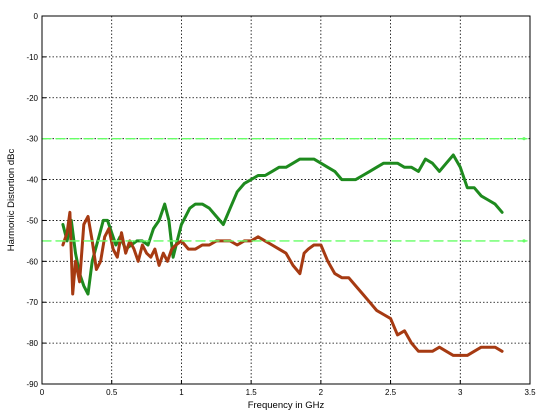  What do you see at coordinates (32, 261) in the screenshot?
I see `y-tick-label: -60` at bounding box center [32, 261].